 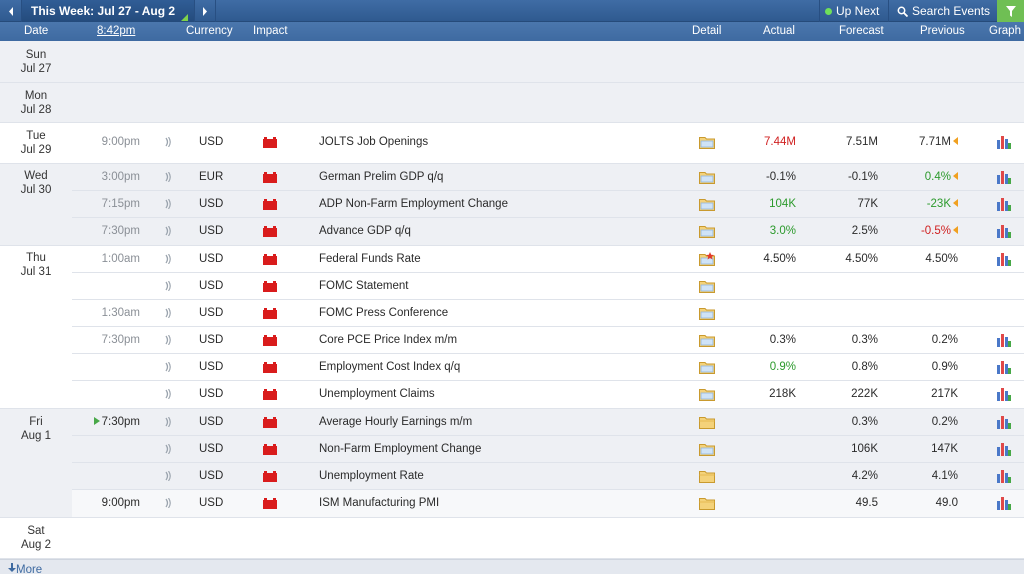 I want to click on event-title: Employment Cost Index q/q, so click(x=390, y=367).